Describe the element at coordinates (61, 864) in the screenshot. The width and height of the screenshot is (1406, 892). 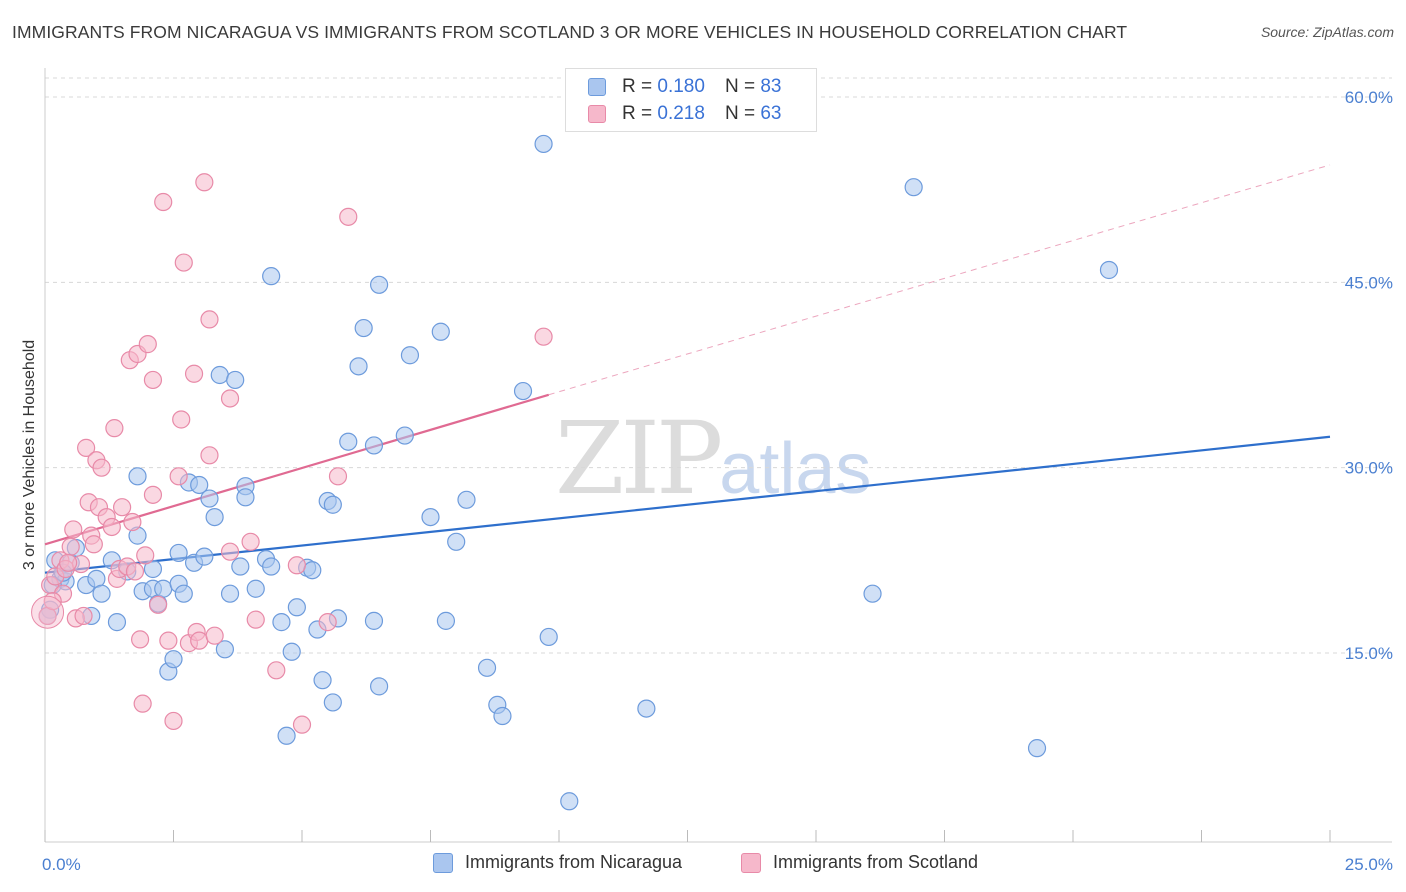
I see `x-tick-label: 0.0%` at that location.